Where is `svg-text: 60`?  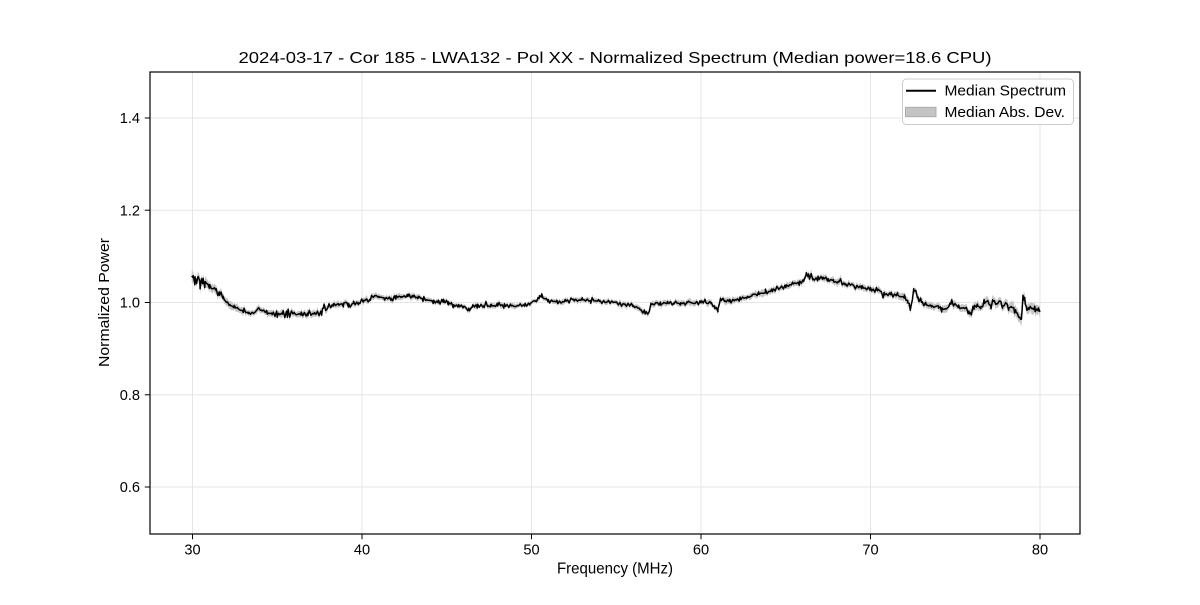 svg-text: 60 is located at coordinates (701, 551).